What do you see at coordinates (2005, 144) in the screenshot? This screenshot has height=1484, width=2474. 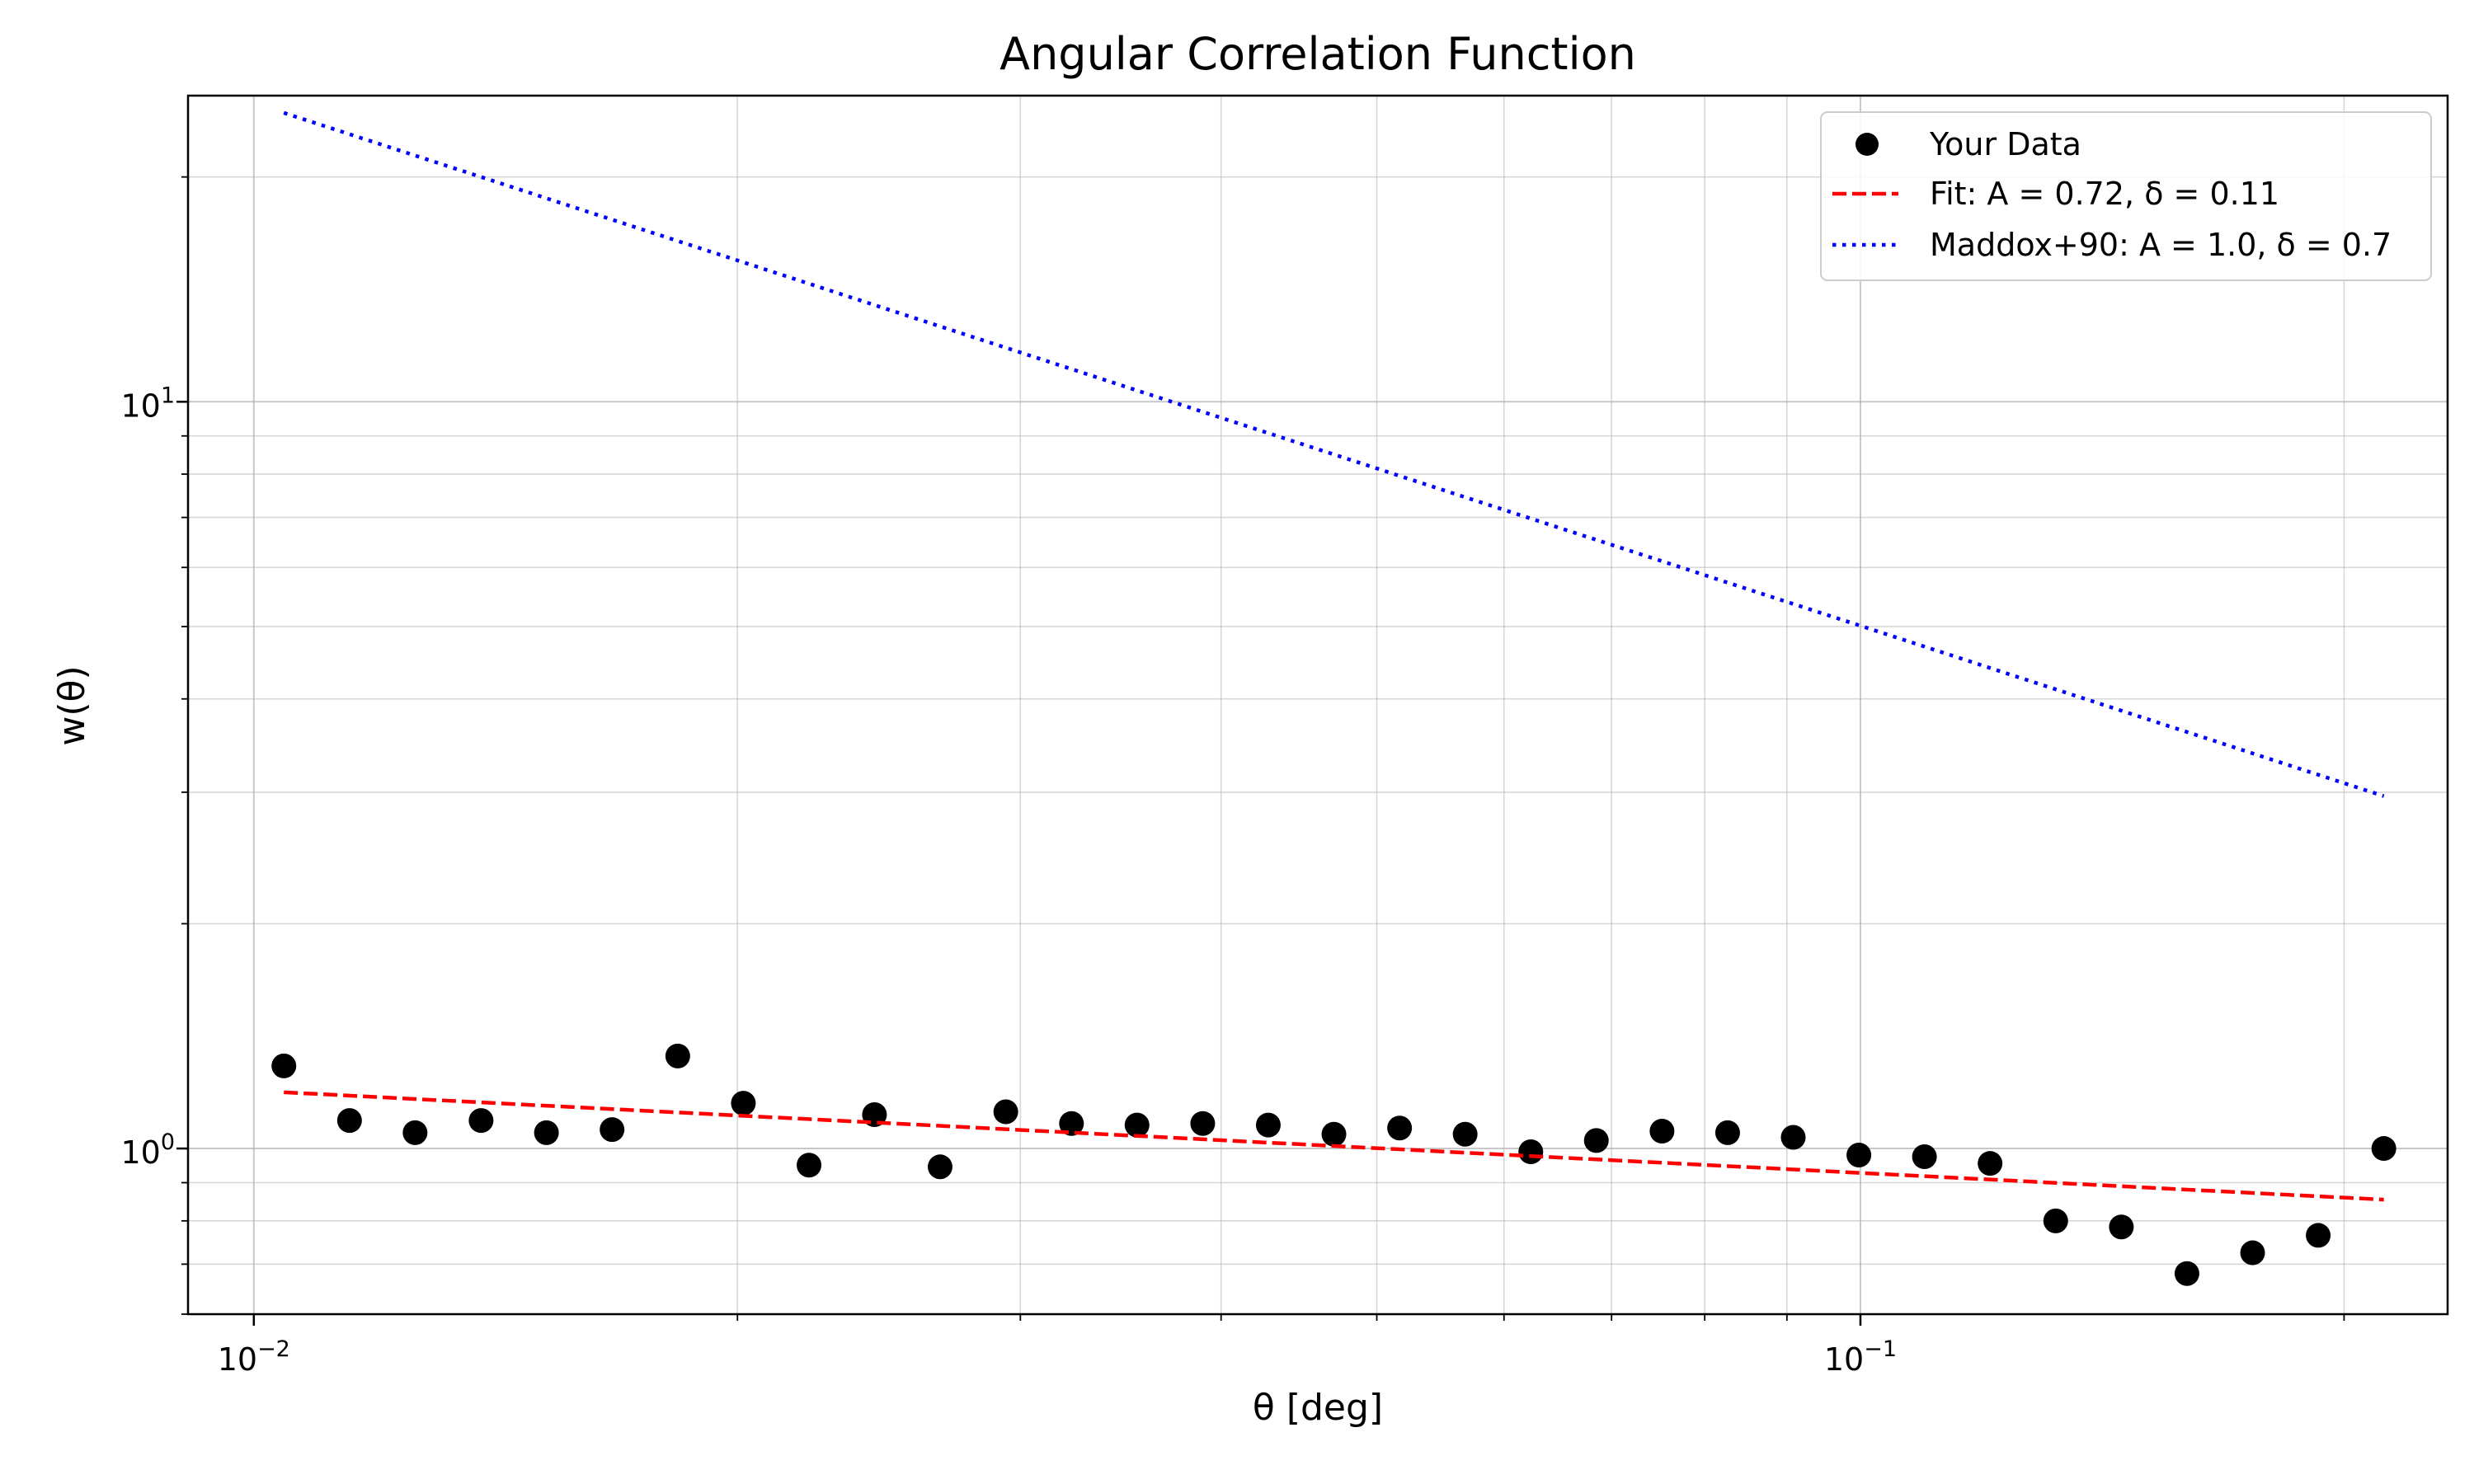 I see `legend-label-your-data: Your Data` at bounding box center [2005, 144].